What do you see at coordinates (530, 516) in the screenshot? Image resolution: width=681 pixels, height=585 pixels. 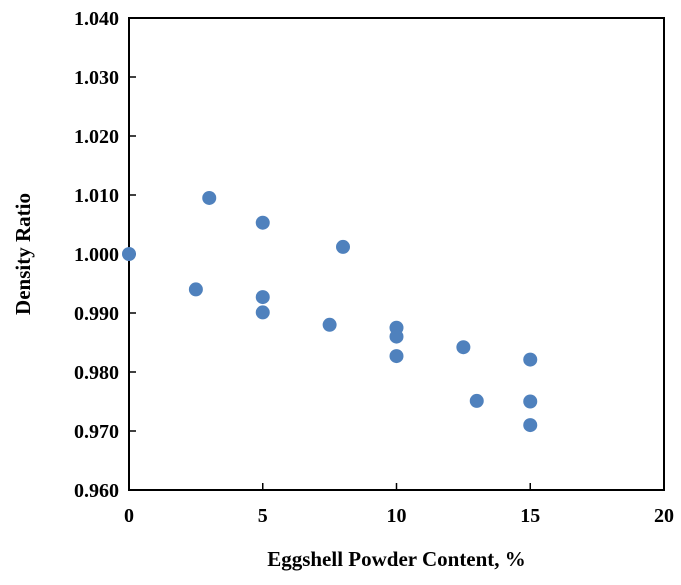 I see `x-tick-label: 15` at bounding box center [530, 516].